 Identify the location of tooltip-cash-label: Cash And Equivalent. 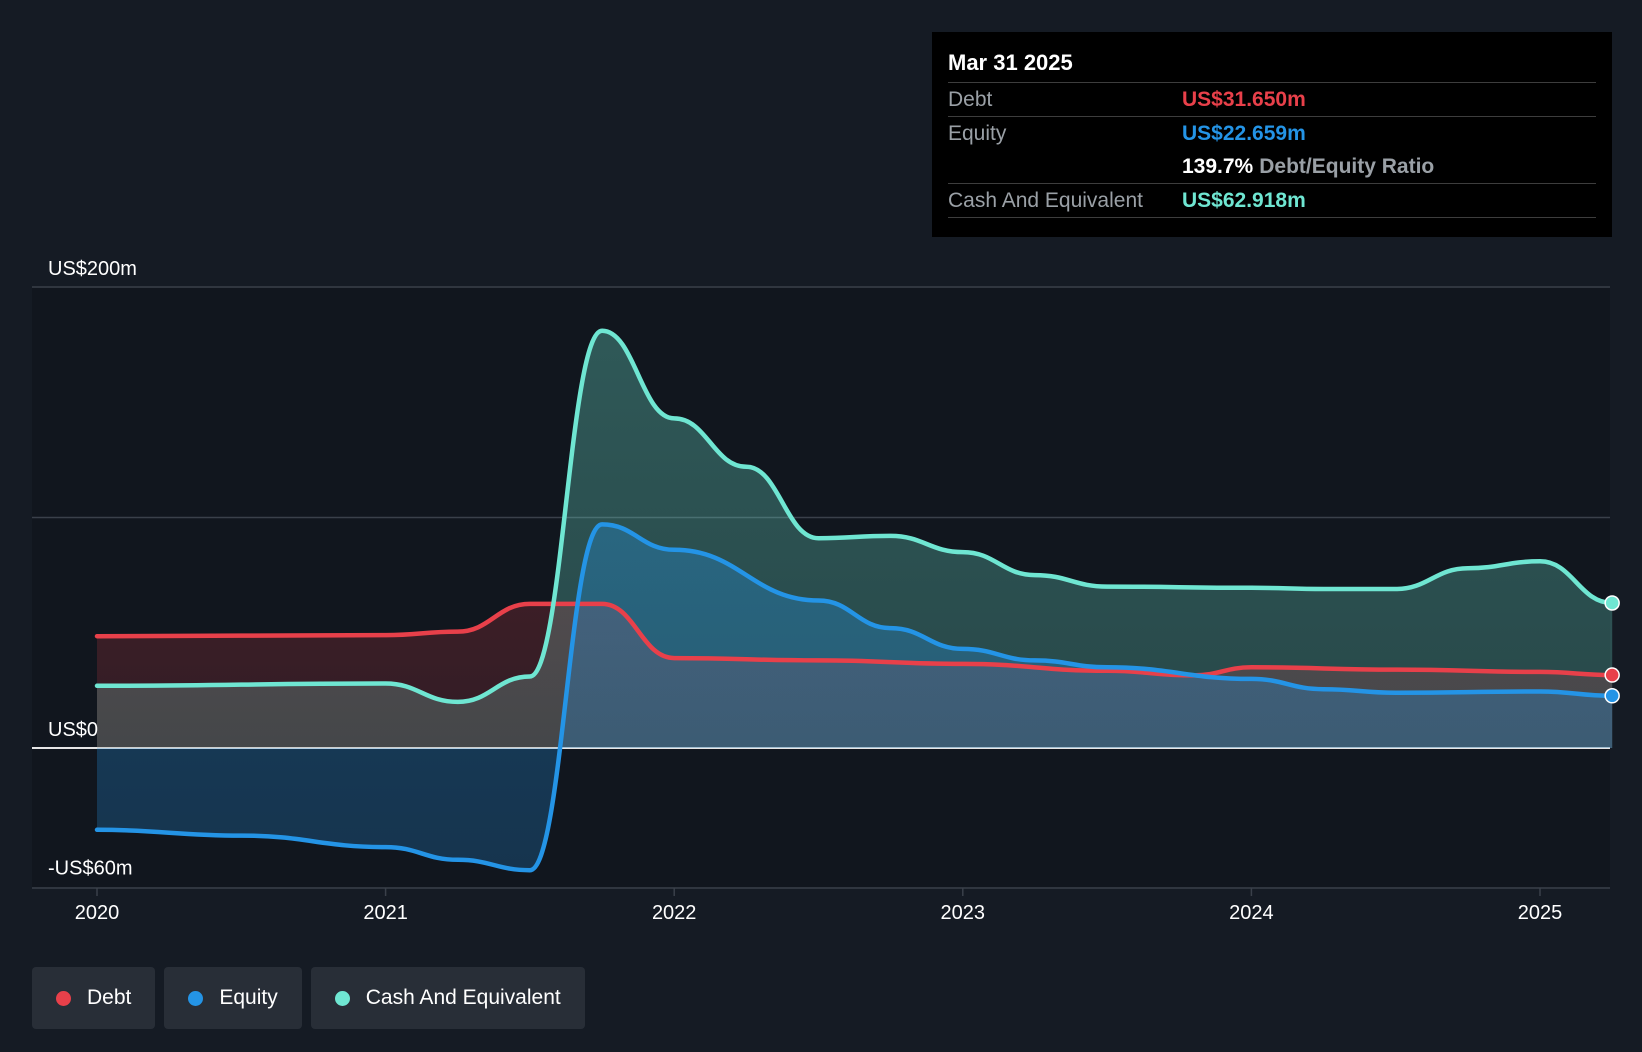
(1045, 200).